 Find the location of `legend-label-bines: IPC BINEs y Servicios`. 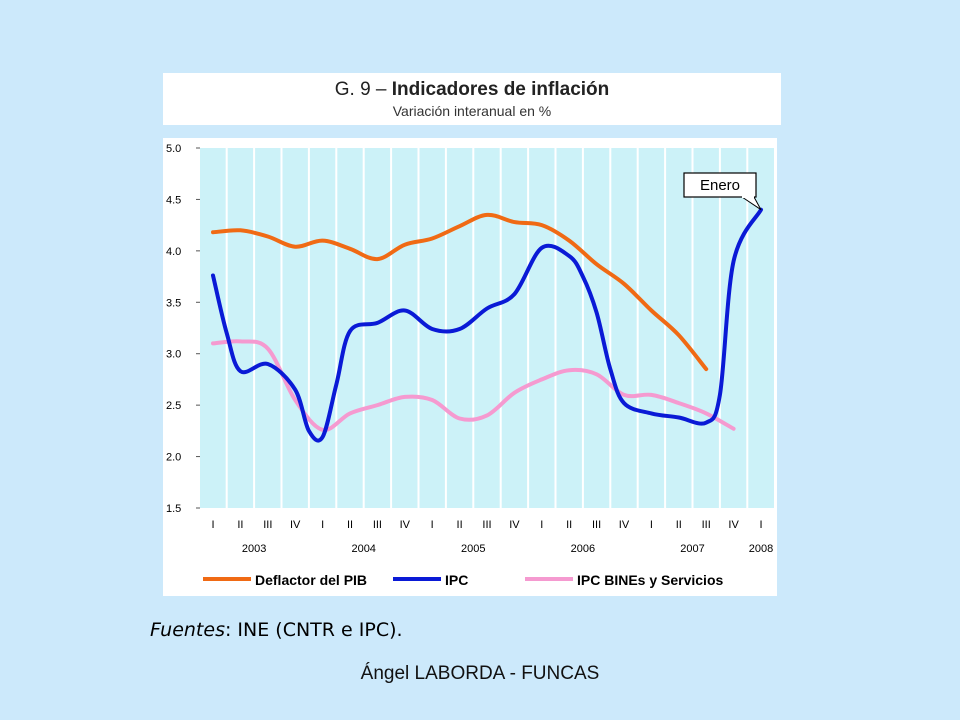

legend-label-bines: IPC BINEs y Servicios is located at coordinates (650, 580).